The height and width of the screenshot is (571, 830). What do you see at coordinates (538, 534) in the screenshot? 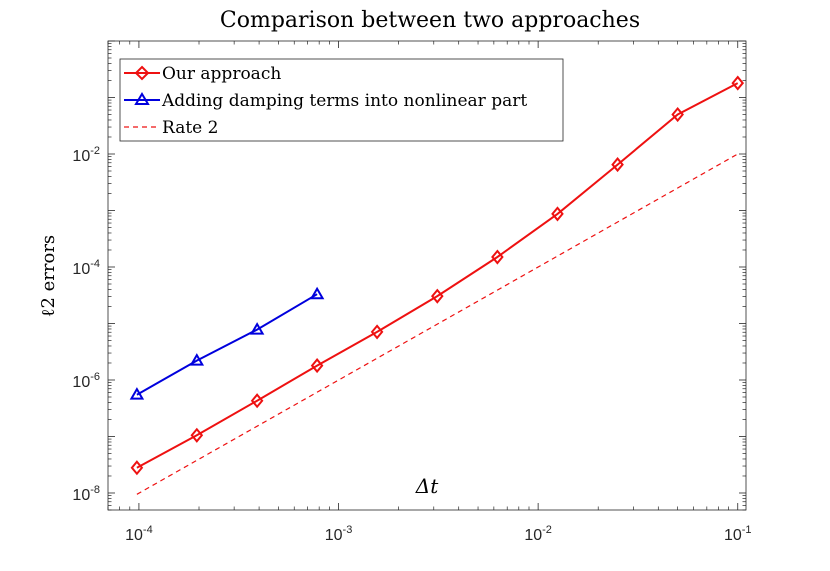
I see `x-tick-label: 10⁻²` at bounding box center [538, 534].